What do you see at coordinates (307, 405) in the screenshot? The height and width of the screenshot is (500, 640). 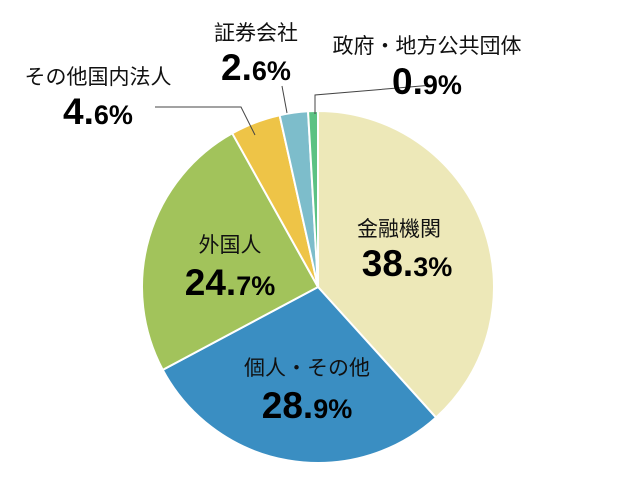 I see `slice-value-label: 28.9%` at bounding box center [307, 405].